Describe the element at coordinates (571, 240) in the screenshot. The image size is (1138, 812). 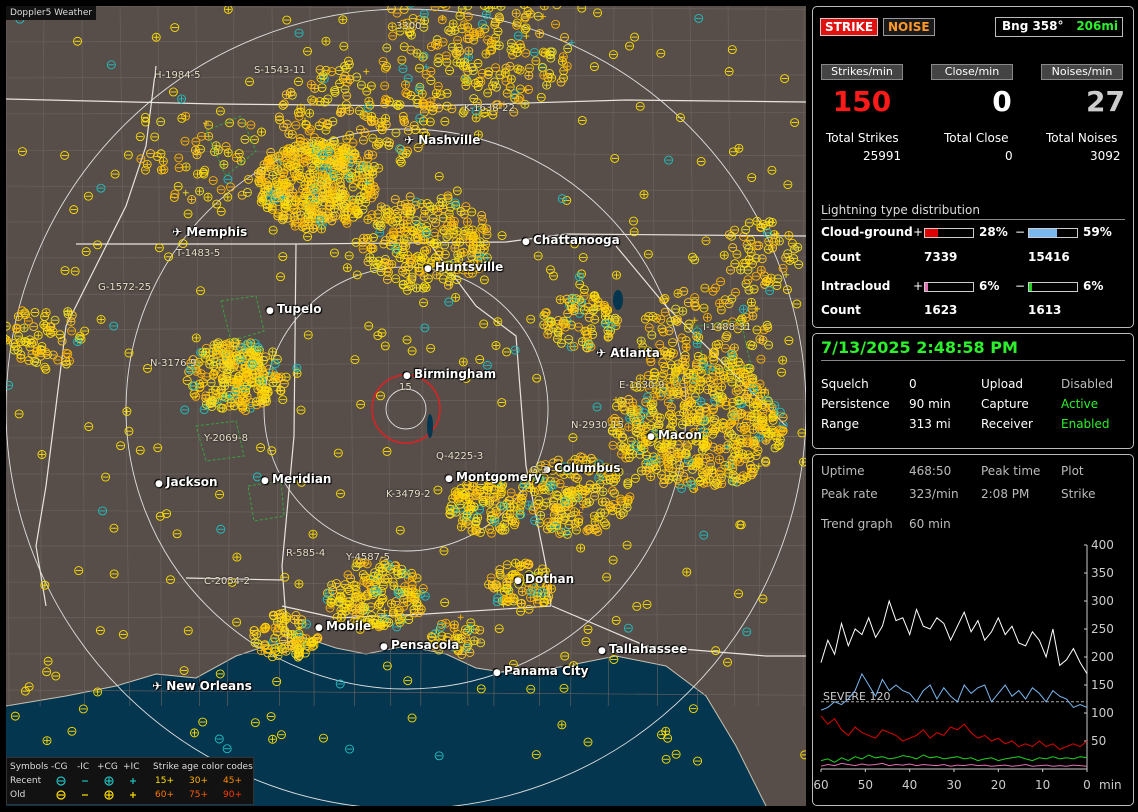
I see `city-chattanooga: ● Chattanooga` at that location.